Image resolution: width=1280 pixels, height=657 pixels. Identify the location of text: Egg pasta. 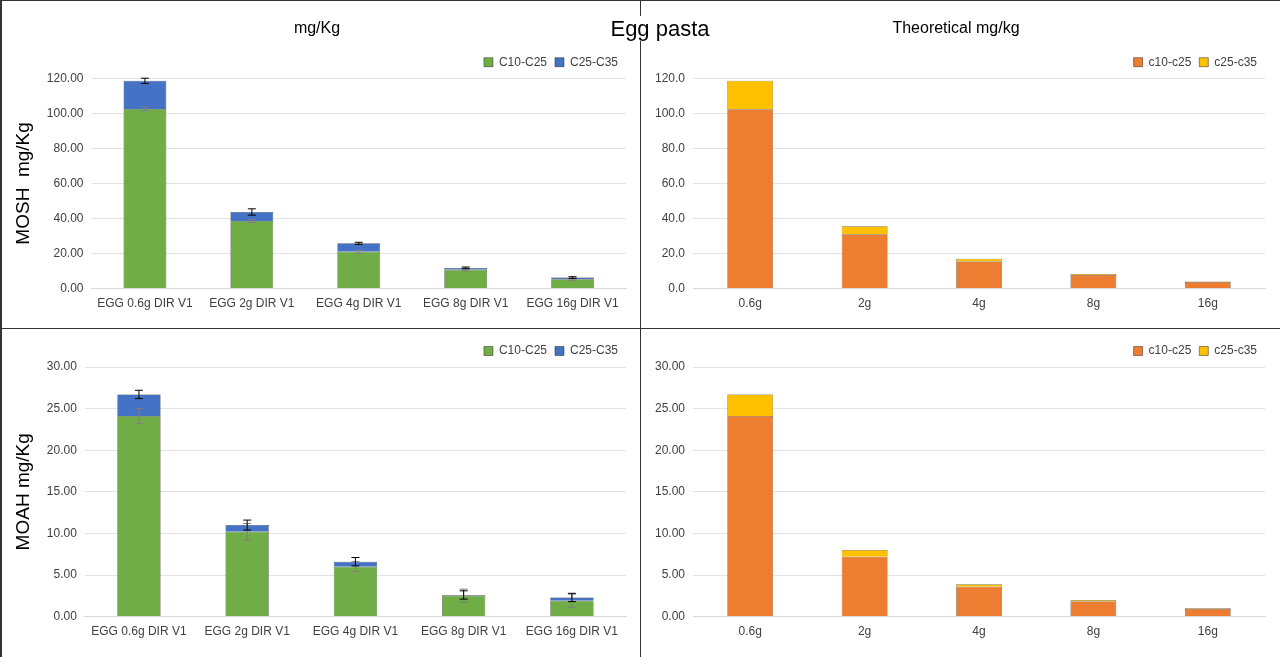
(660, 28).